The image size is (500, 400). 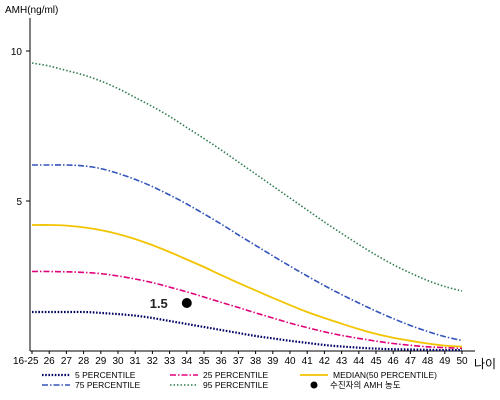 I want to click on x-tick-label: 30, so click(x=118, y=361).